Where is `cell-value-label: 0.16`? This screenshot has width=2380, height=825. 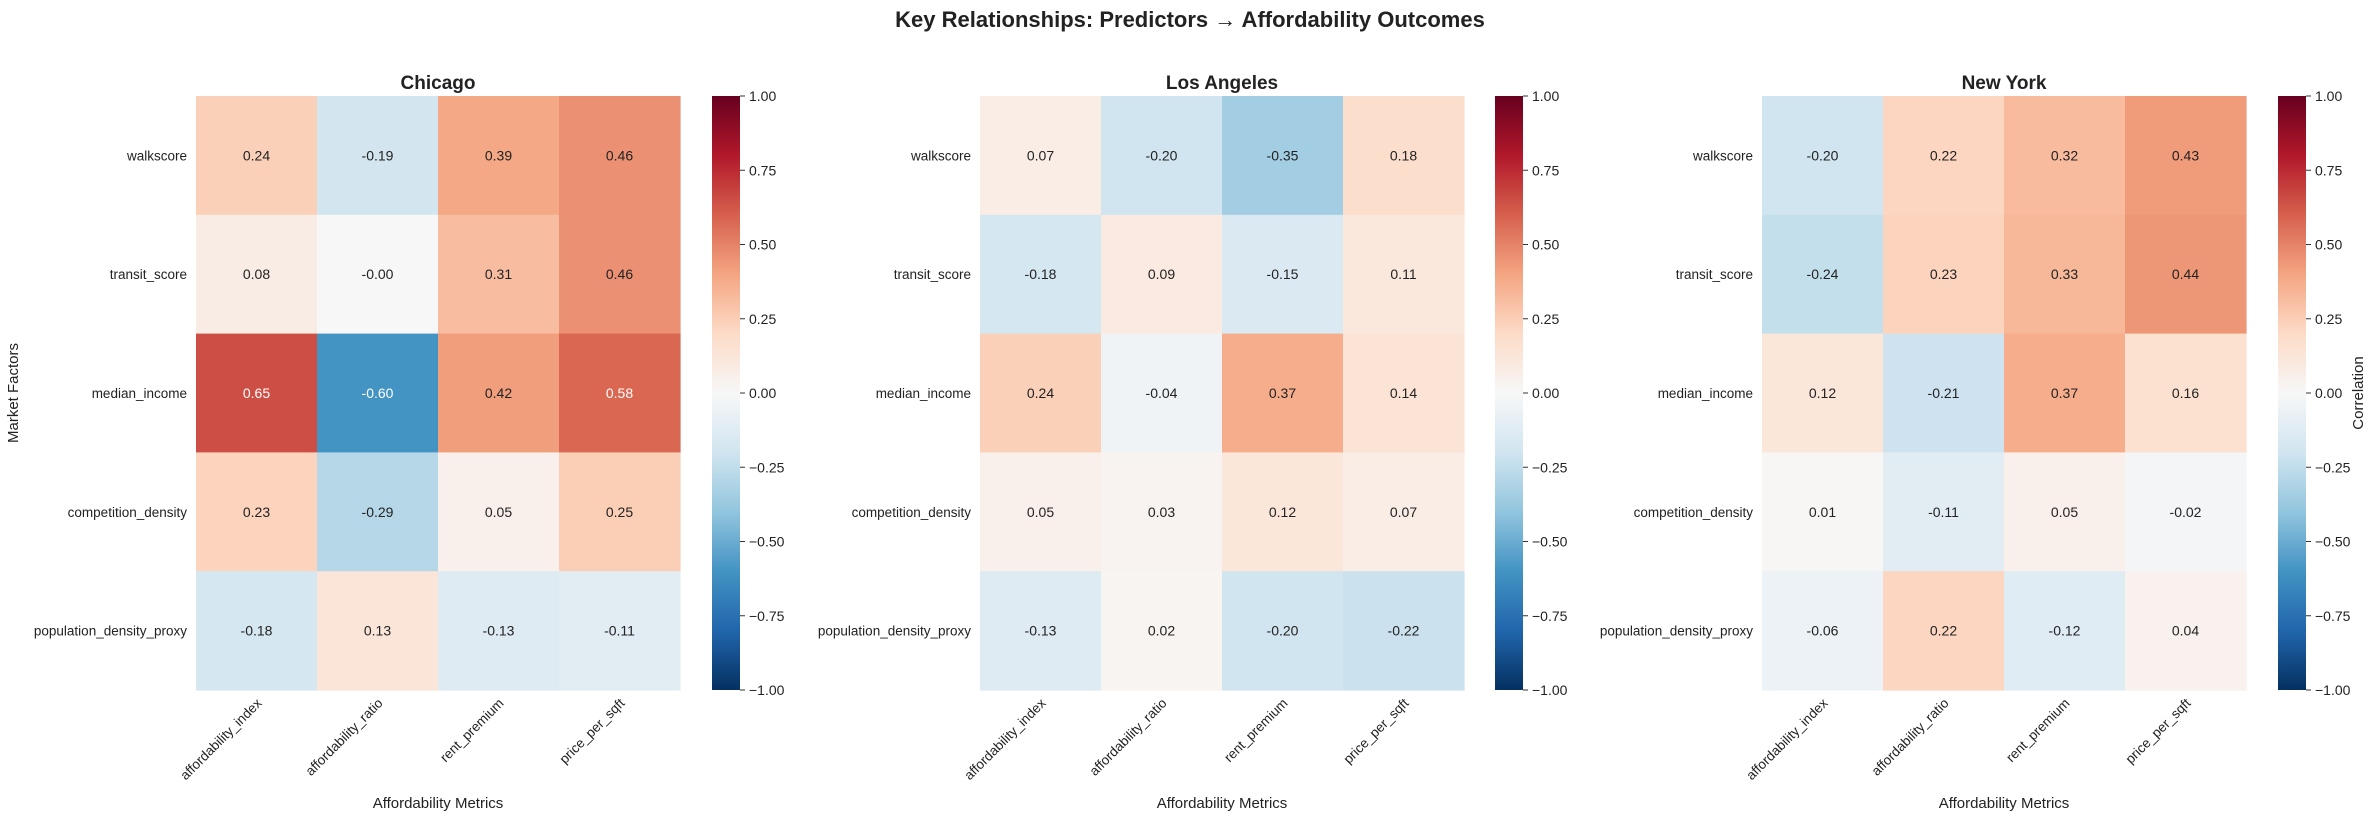 cell-value-label: 0.16 is located at coordinates (2185, 393).